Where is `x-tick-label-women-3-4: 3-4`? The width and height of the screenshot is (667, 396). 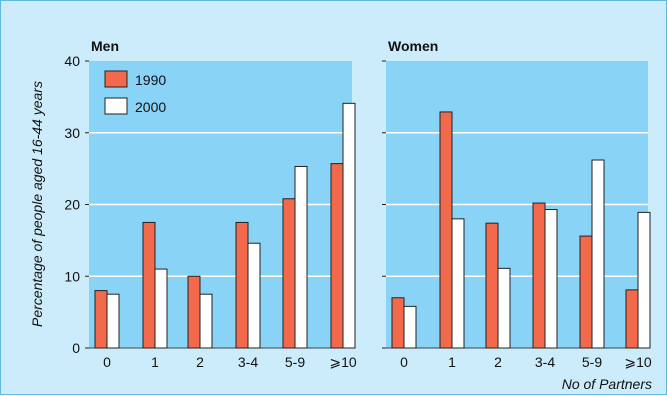 x-tick-label-women-3-4: 3-4 is located at coordinates (545, 362).